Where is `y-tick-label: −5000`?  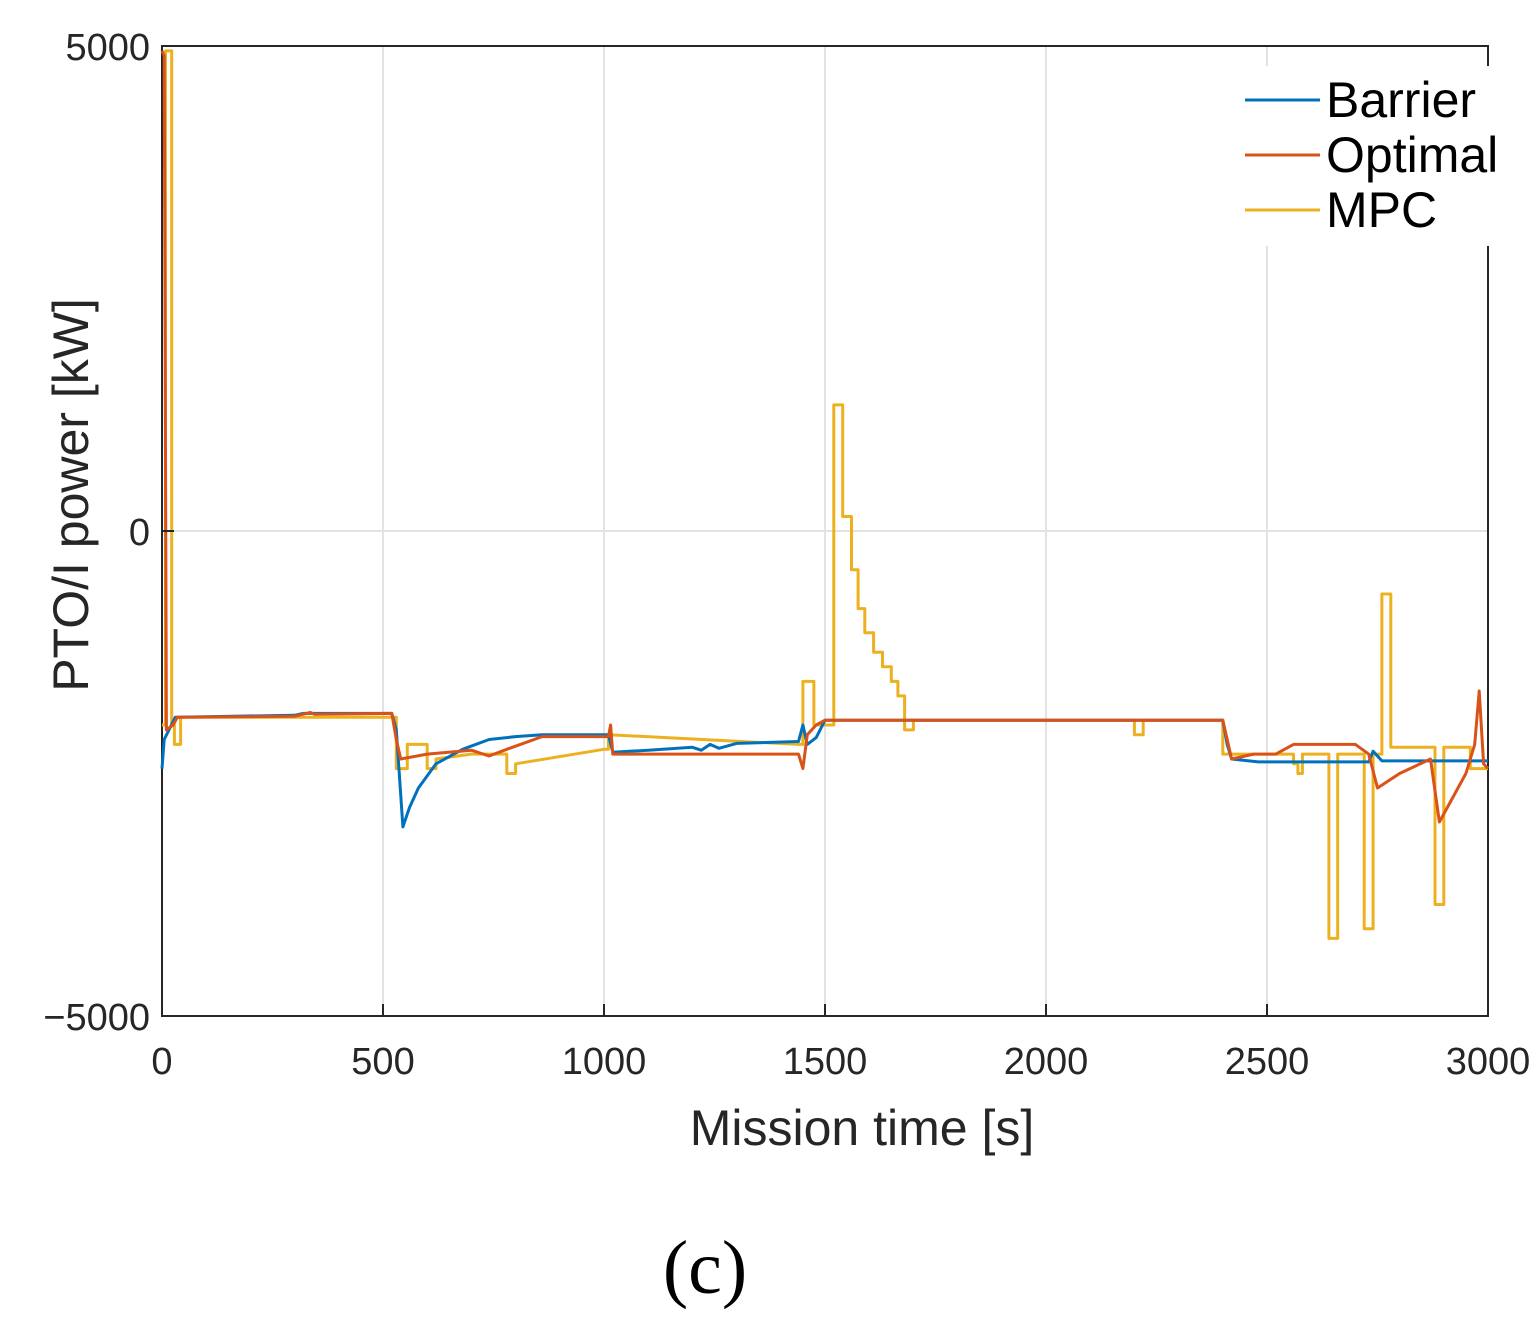 y-tick-label: −5000 is located at coordinates (96, 1018).